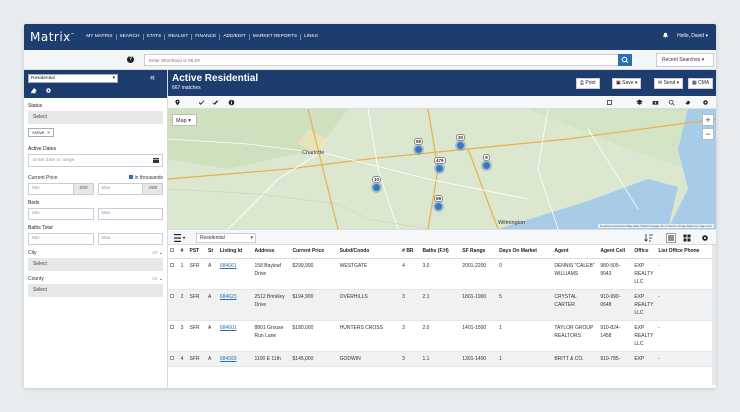 This screenshot has height=412, width=740. What do you see at coordinates (701, 83) in the screenshot?
I see `cma-button: ▦ CMA` at bounding box center [701, 83].